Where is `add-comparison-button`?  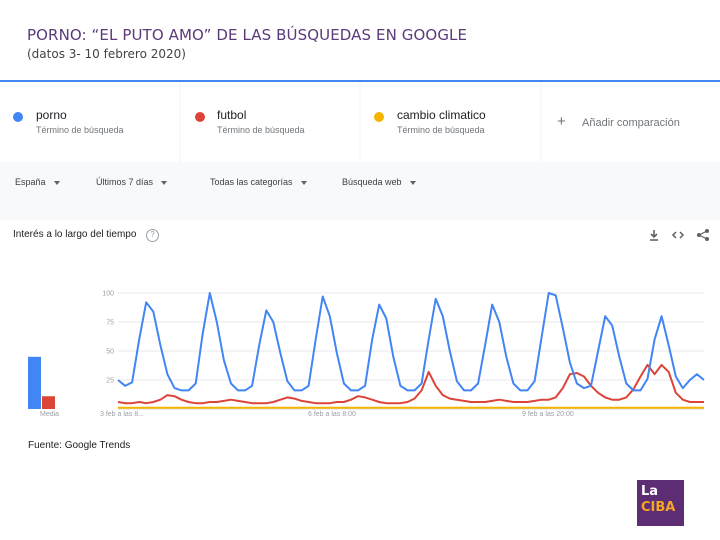
add-comparison-button is located at coordinates (631, 122).